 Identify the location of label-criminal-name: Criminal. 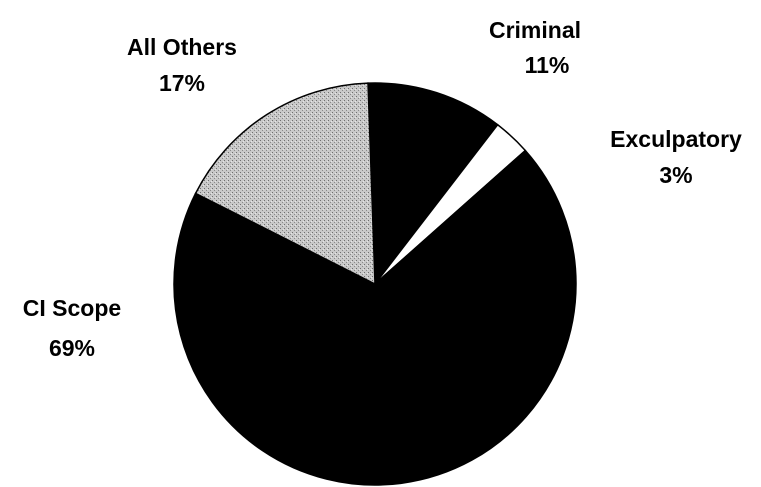
(535, 30).